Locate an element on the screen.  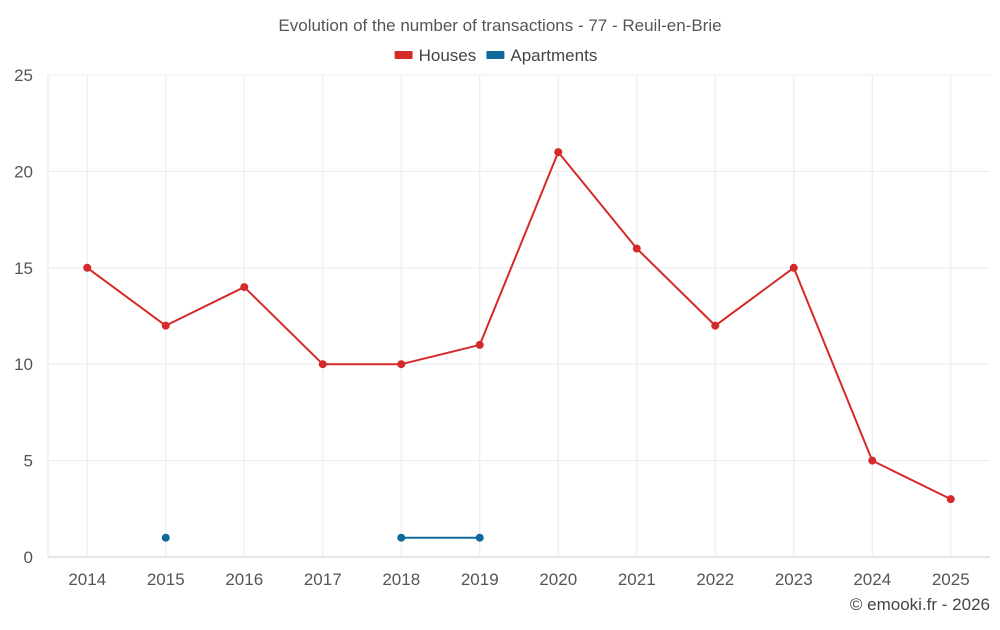
y-tick-label: 0 is located at coordinates (28, 557).